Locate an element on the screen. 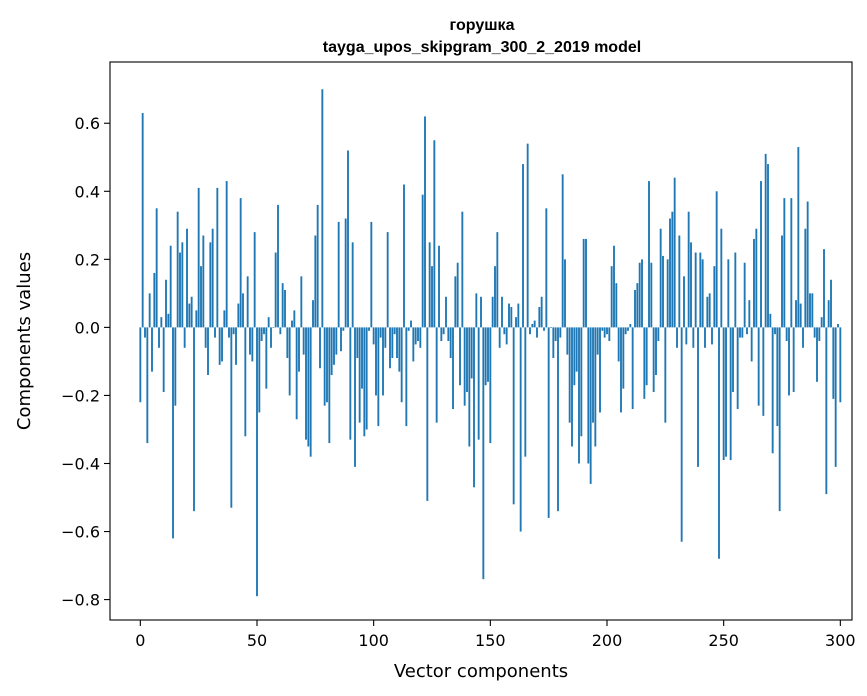  x-axis-ticks: 0 50 100 150 200 250 300 is located at coordinates (495, 635).